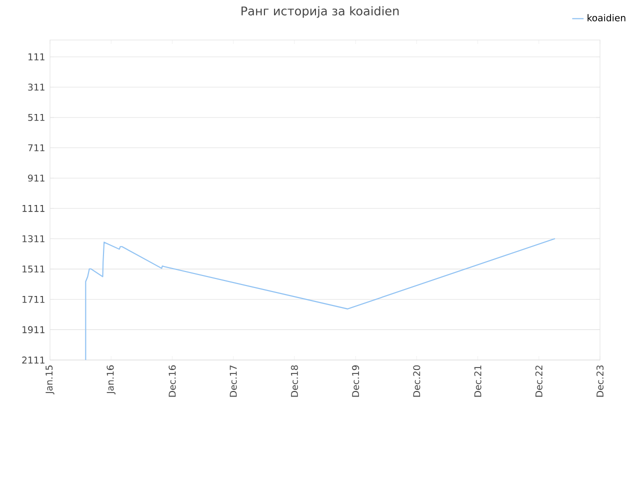  What do you see at coordinates (33, 238) in the screenshot?
I see `y-tick-label: 1311` at bounding box center [33, 238].